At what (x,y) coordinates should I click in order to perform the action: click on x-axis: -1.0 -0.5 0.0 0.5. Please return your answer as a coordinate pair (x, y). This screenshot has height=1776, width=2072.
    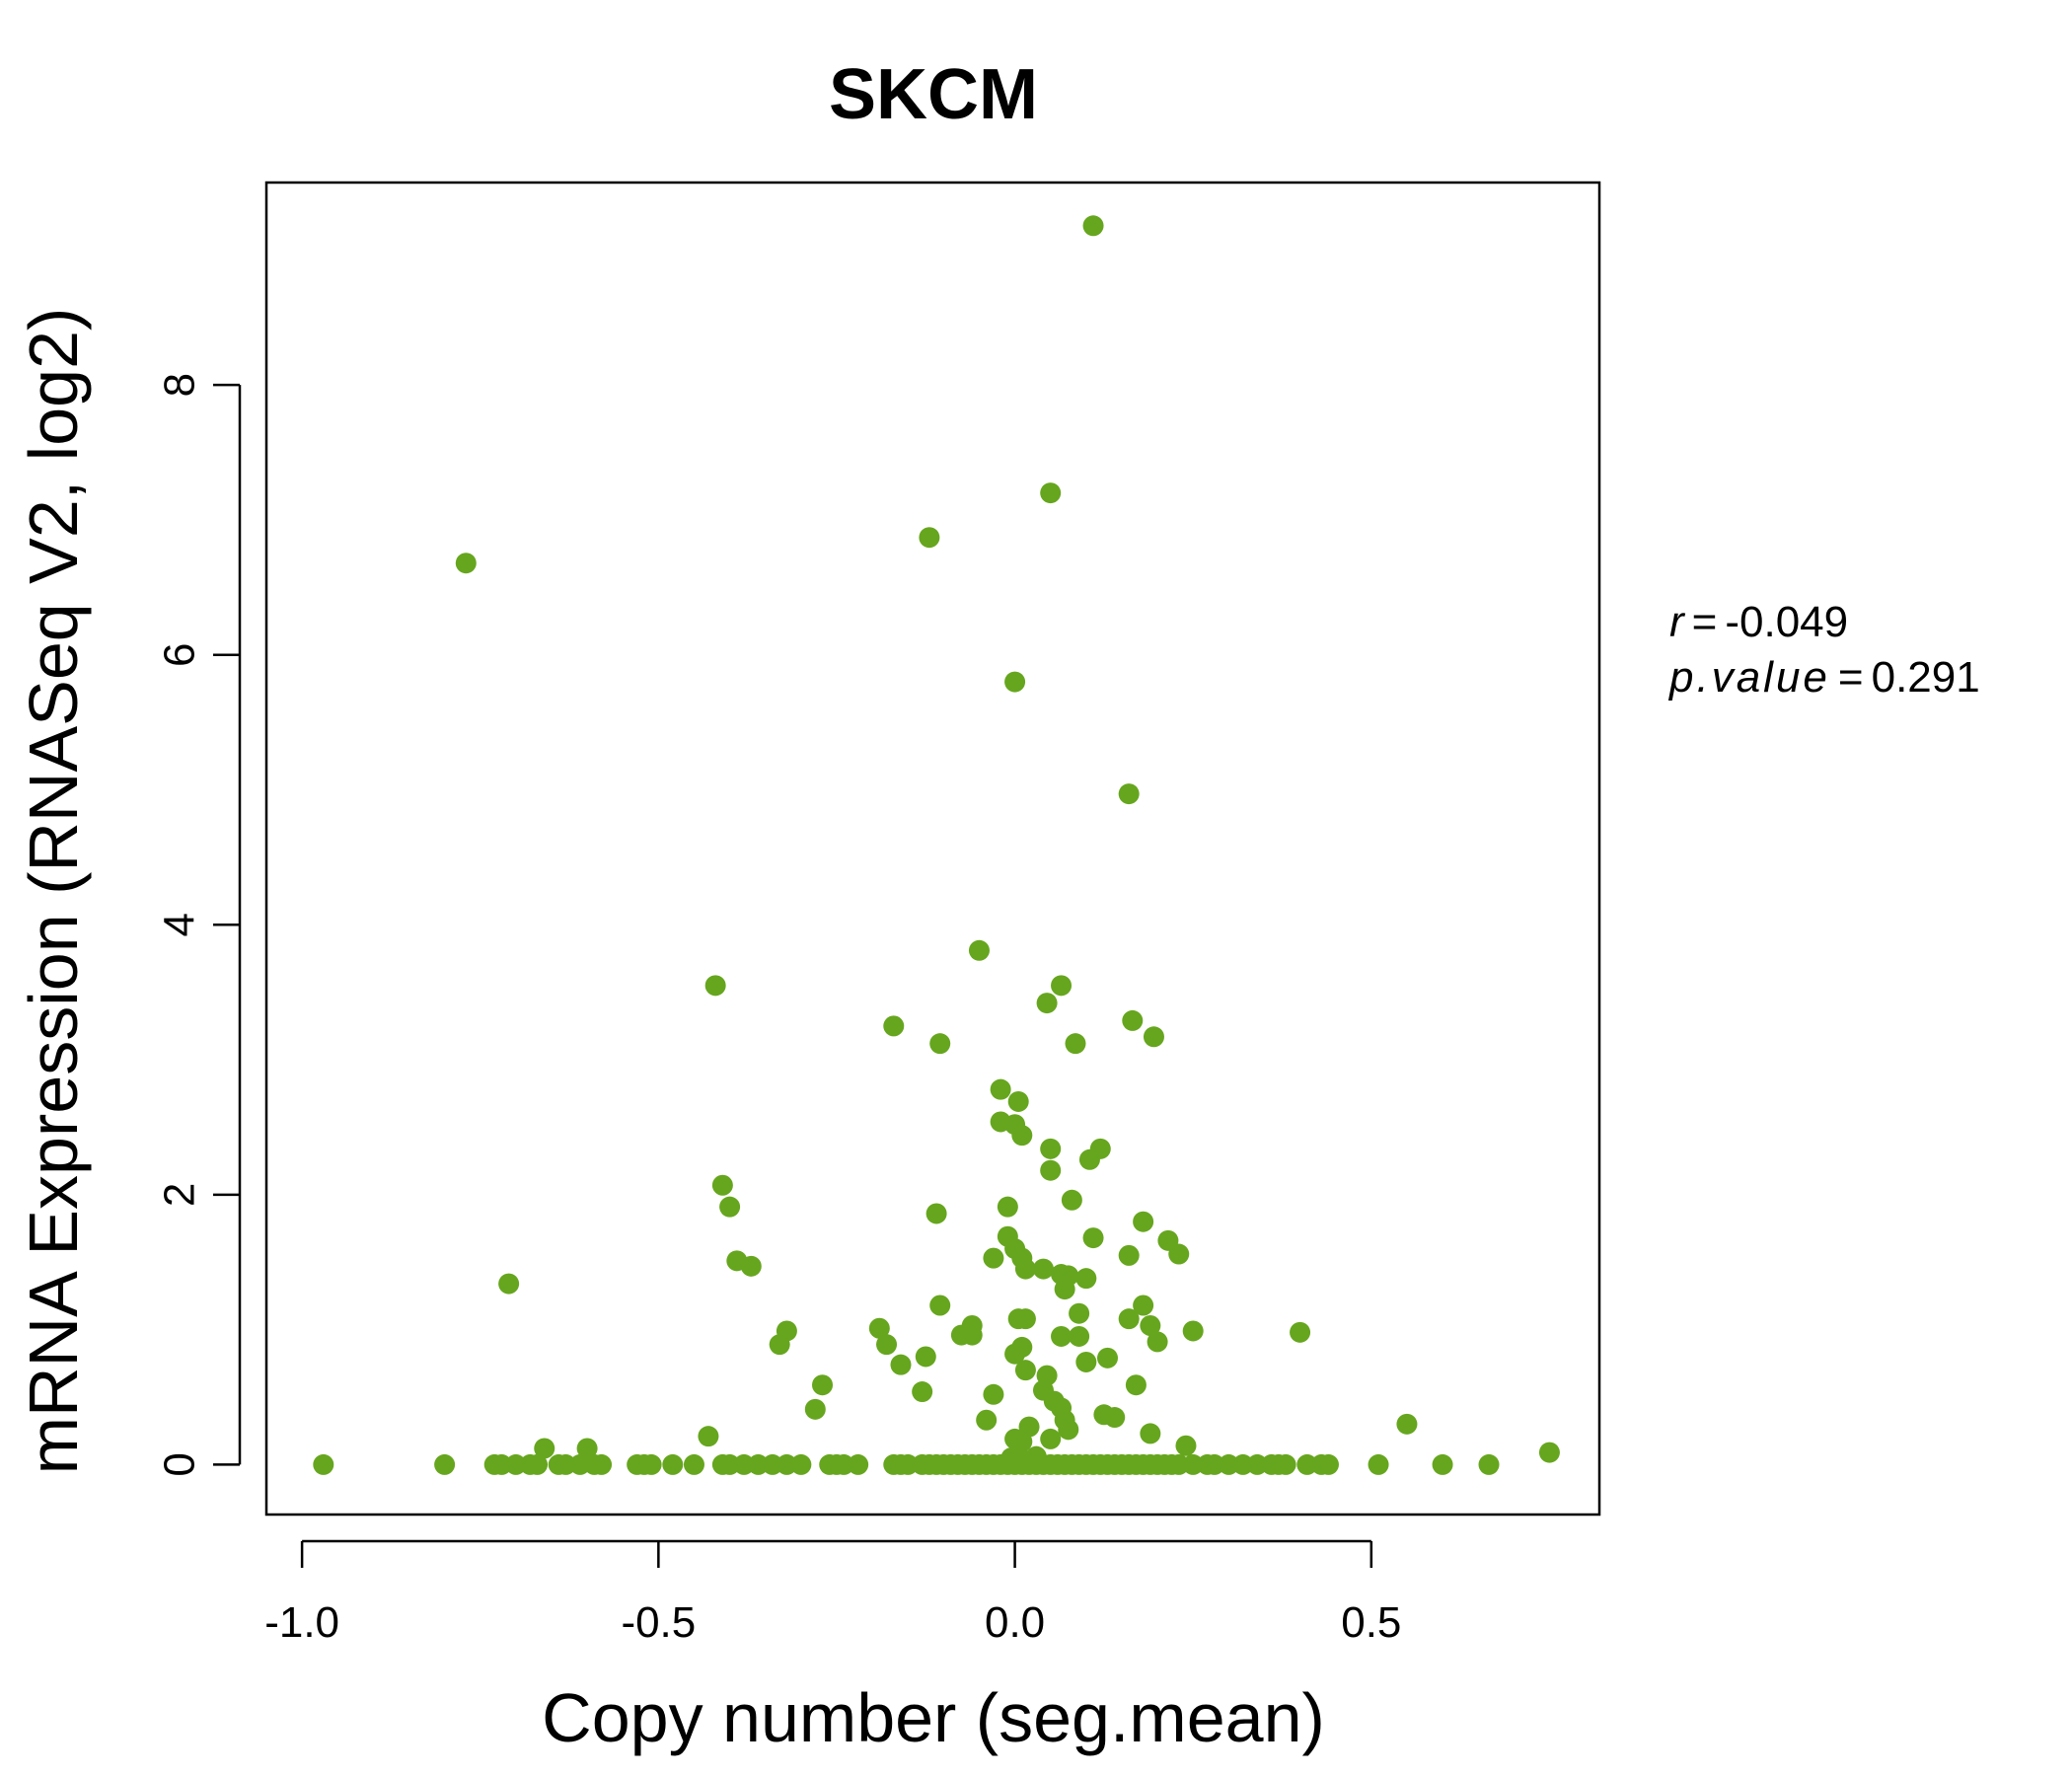
    Looking at the image, I should click on (833, 1593).